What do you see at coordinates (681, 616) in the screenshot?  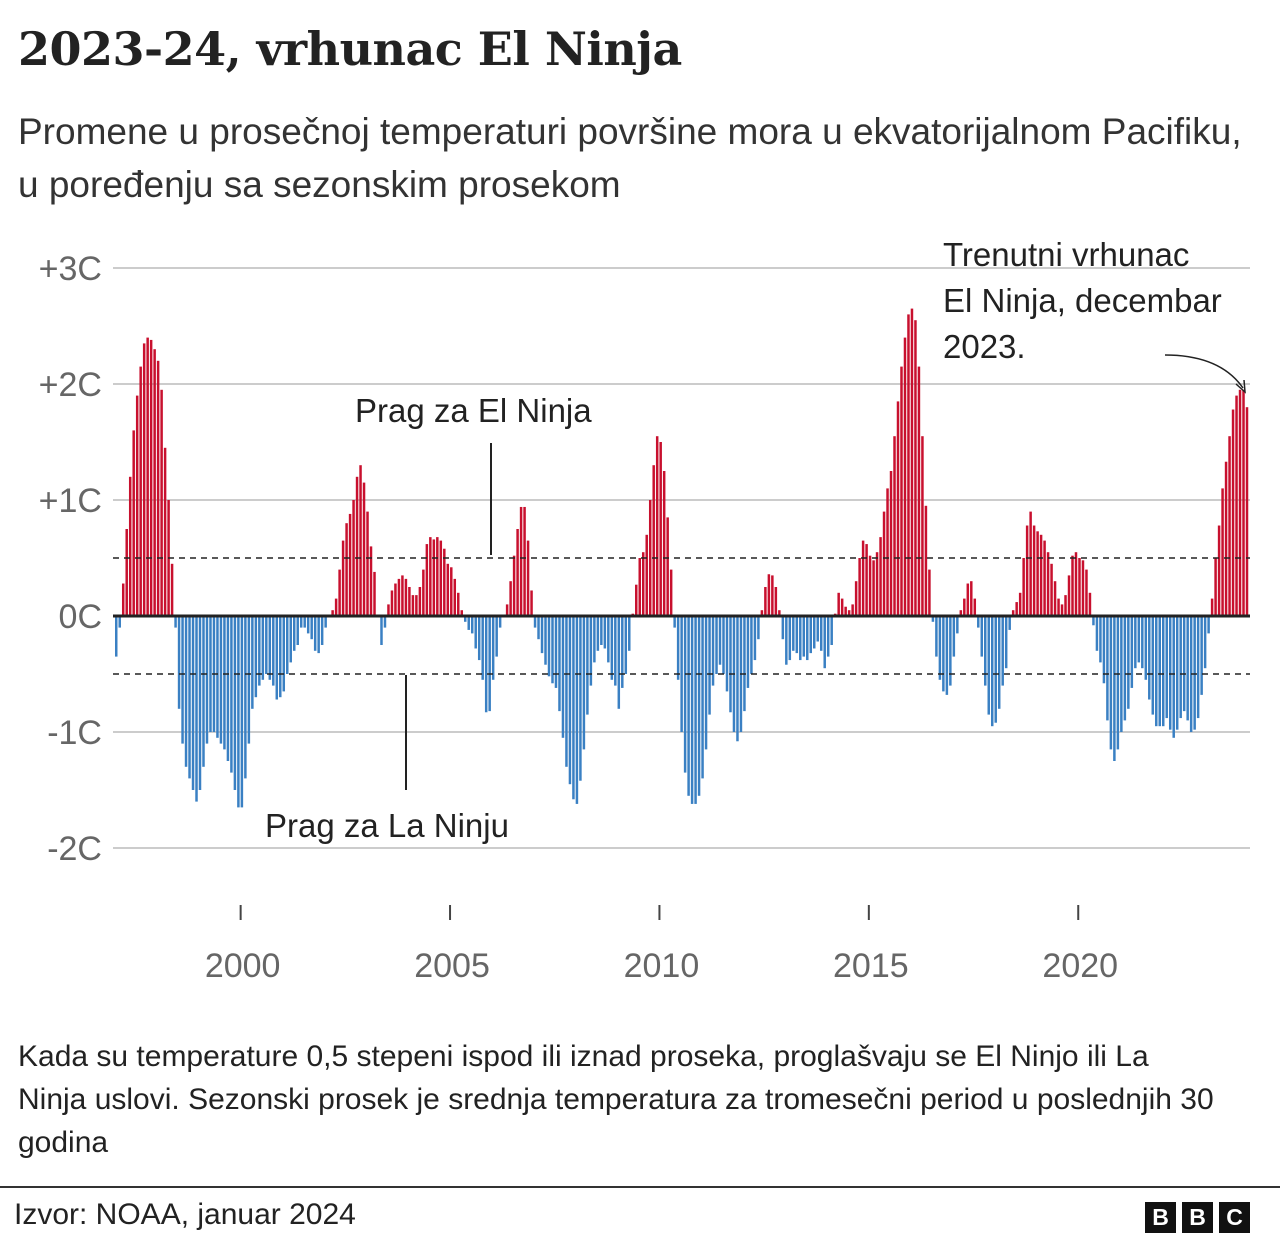 I see `threshold-lines` at bounding box center [681, 616].